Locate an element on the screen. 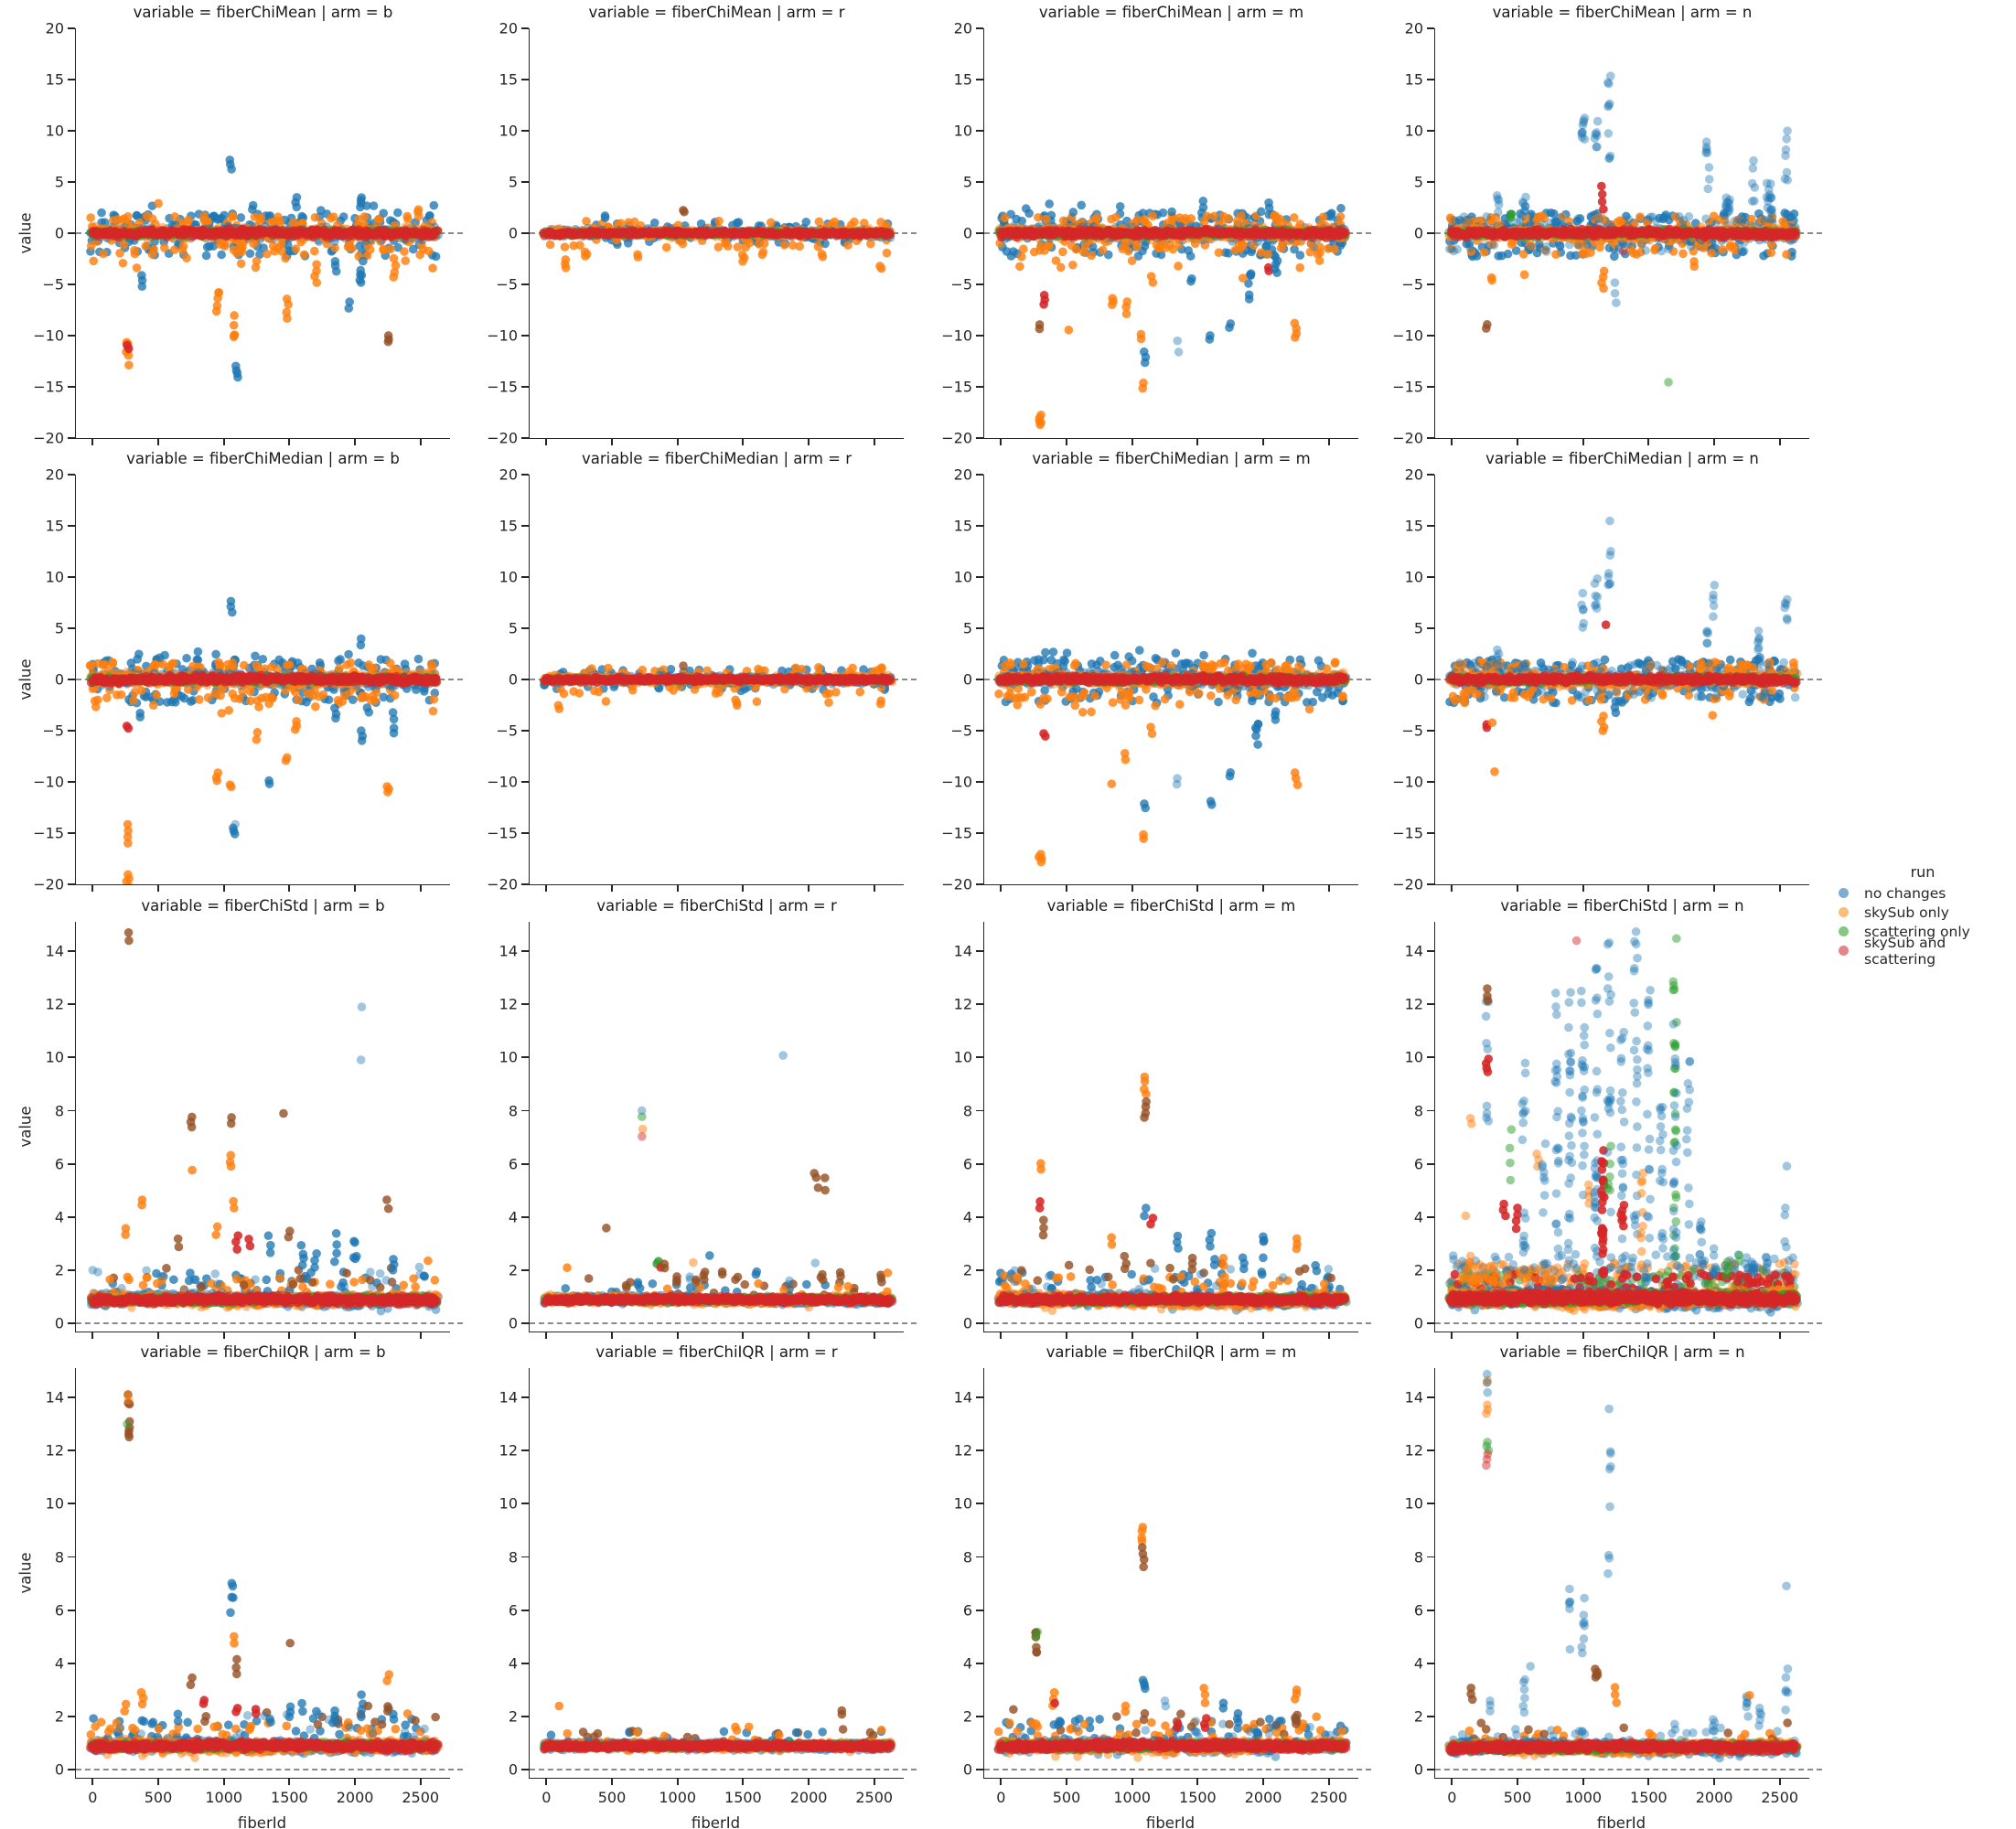  panel-title: variable = fiberChiMean | arm = m is located at coordinates (1171, 12).